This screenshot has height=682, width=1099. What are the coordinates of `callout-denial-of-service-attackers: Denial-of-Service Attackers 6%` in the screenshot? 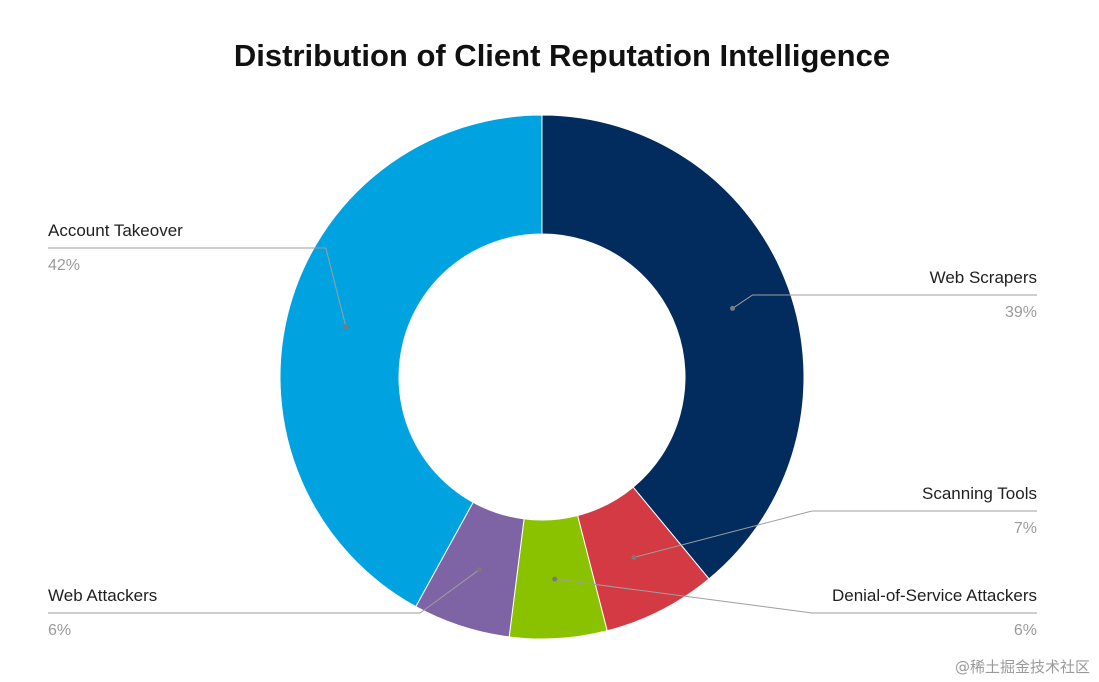 It's located at (794, 607).